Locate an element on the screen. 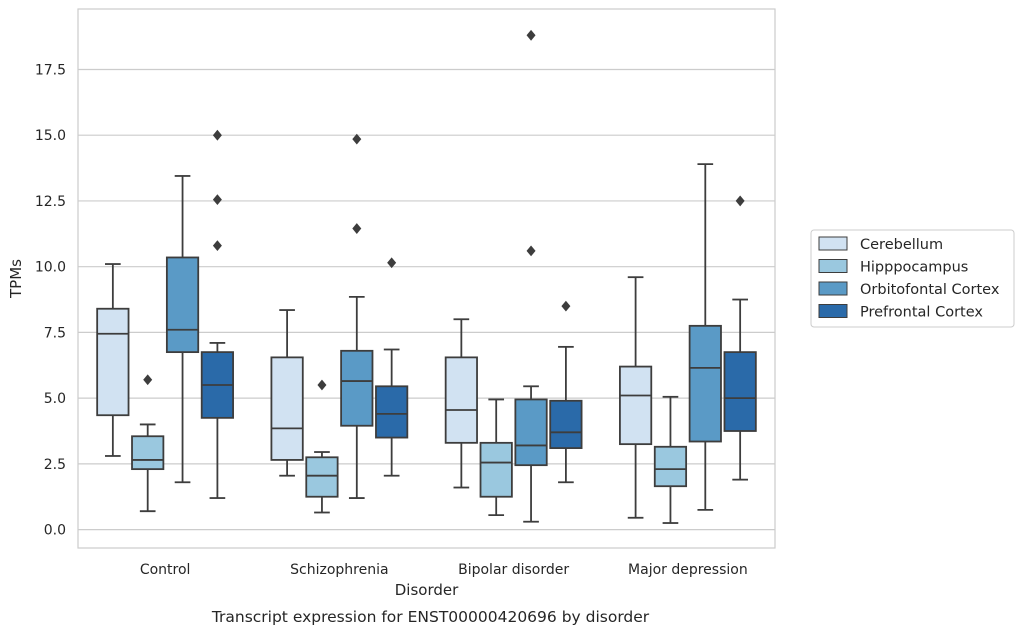  y-tick-label: 12.5 is located at coordinates (50, 202).